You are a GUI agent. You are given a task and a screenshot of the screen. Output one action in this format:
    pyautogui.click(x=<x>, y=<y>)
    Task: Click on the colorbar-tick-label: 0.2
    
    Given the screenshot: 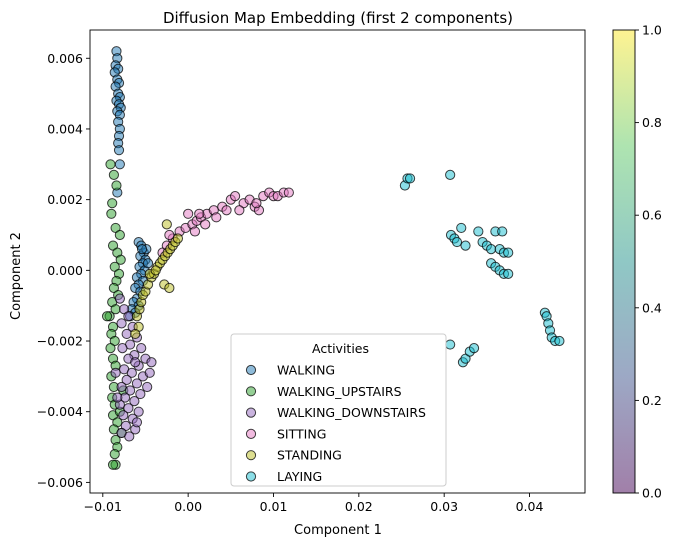 What is the action you would take?
    pyautogui.click(x=652, y=400)
    